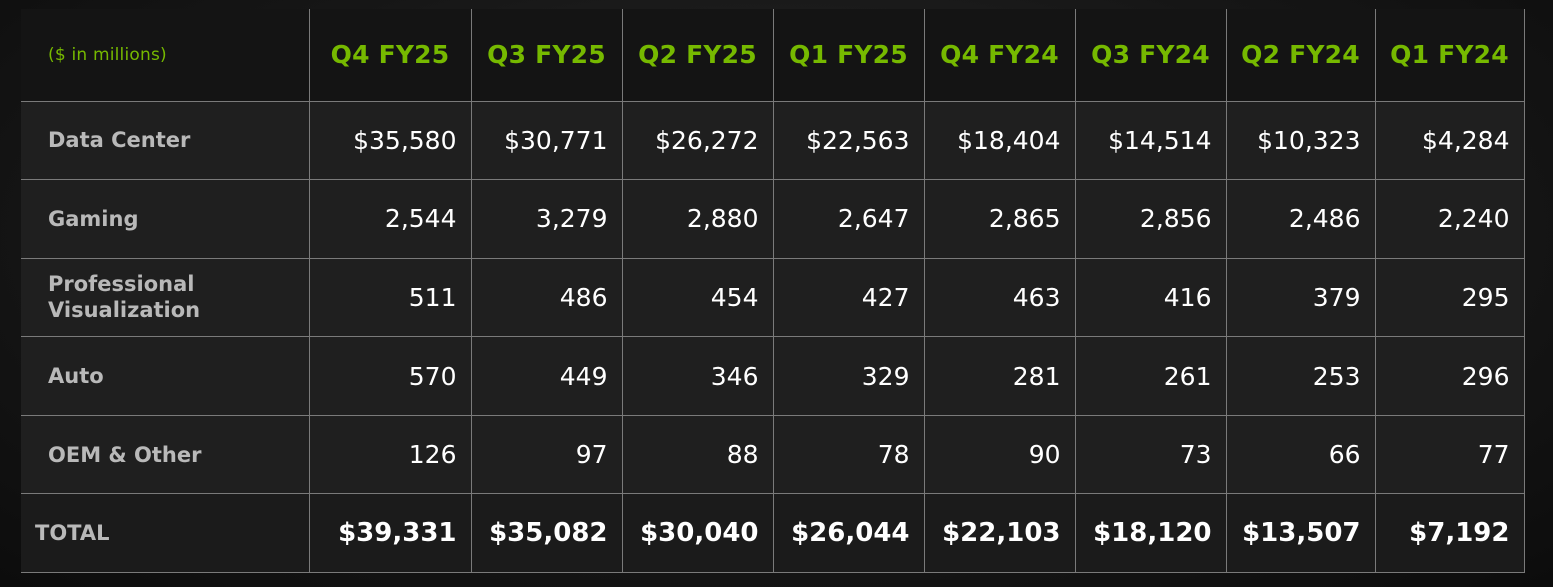 This screenshot has width=1553, height=587. Describe the element at coordinates (546, 533) in the screenshot. I see `total-cell: $35,082` at that location.